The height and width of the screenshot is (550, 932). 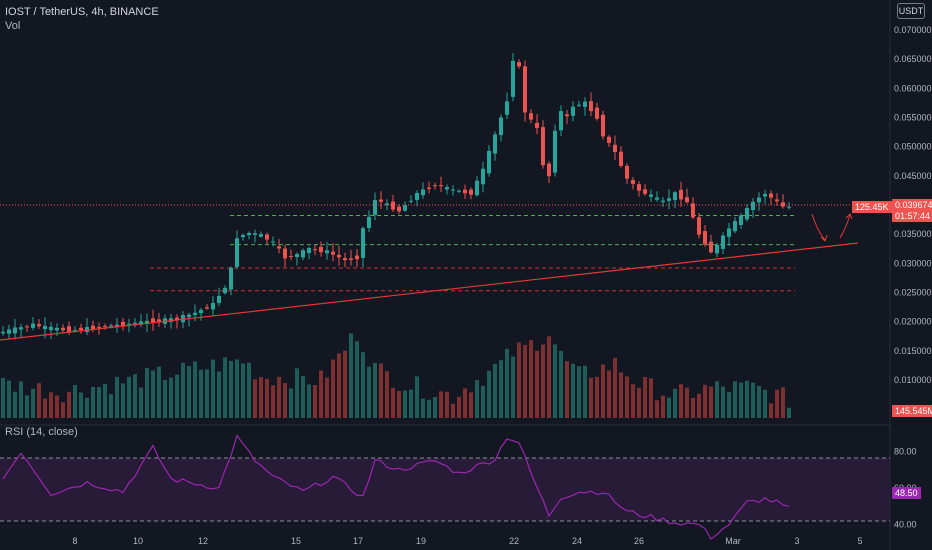 I want to click on price-tick-label: 0.020000, so click(x=913, y=322).